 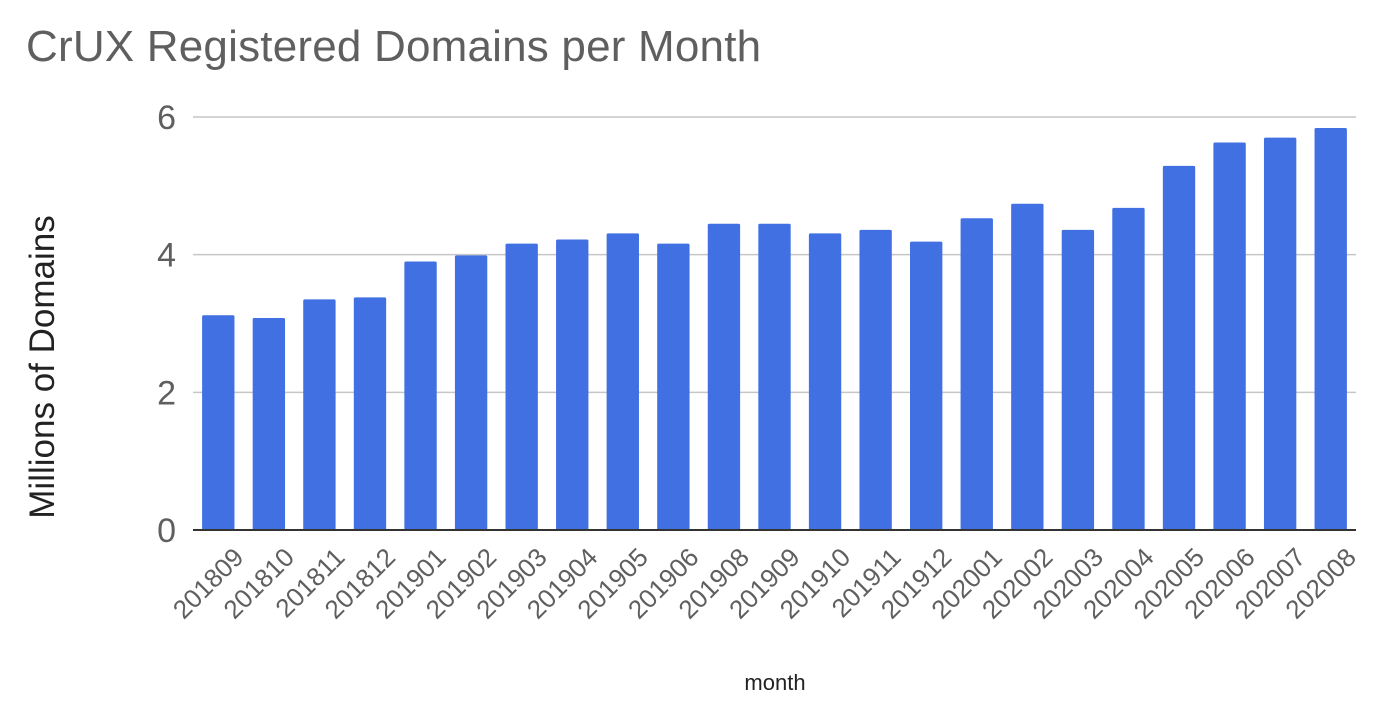 I want to click on y-tick-label: 6, so click(x=166, y=118).